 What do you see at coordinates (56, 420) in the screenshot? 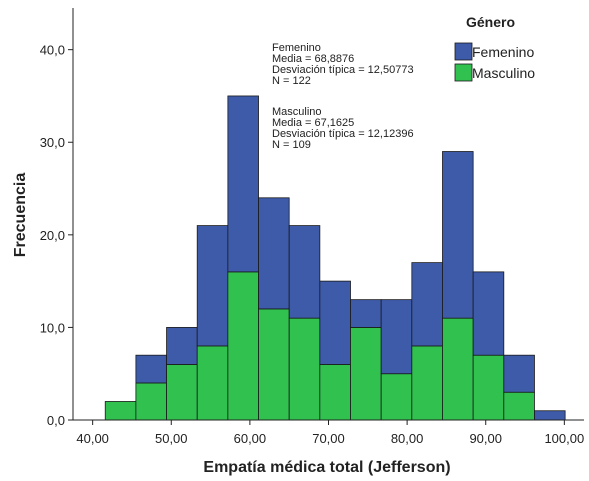
I see `y-tick-label: 0,0` at bounding box center [56, 420].